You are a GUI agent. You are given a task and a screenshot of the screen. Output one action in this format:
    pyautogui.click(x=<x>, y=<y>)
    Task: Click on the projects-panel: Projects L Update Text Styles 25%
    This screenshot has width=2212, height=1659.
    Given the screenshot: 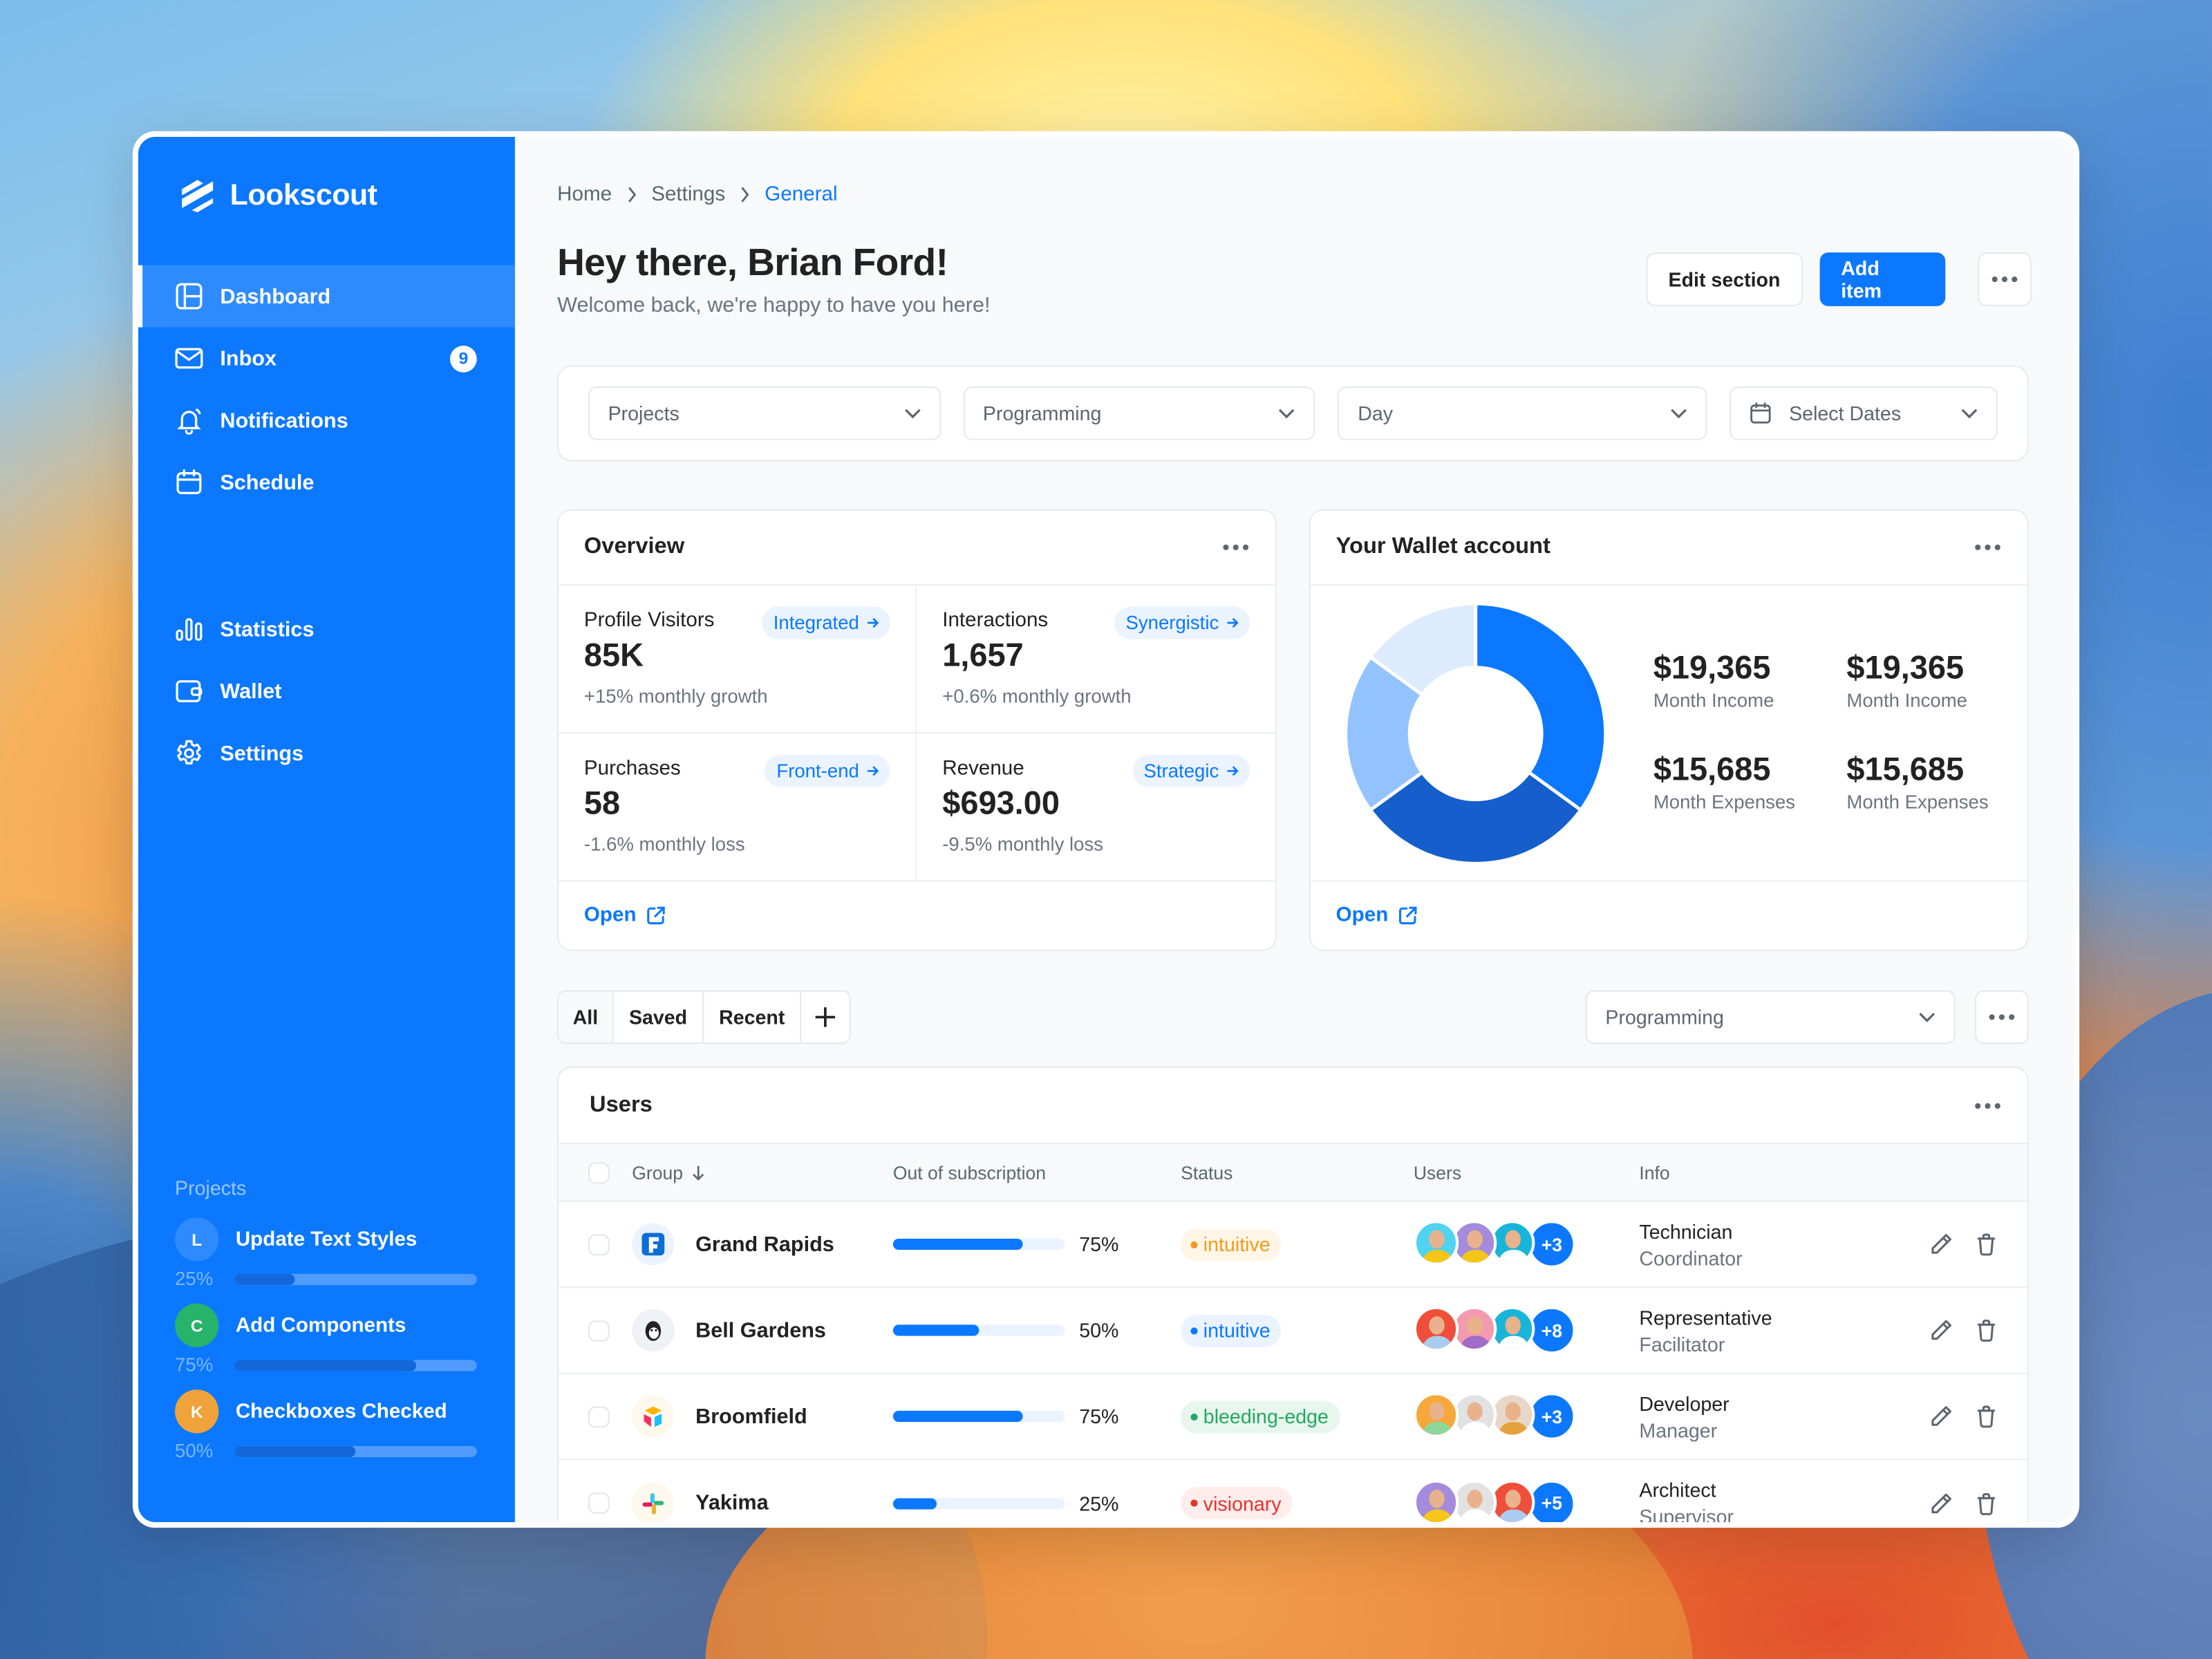 What is the action you would take?
    pyautogui.click(x=326, y=1326)
    